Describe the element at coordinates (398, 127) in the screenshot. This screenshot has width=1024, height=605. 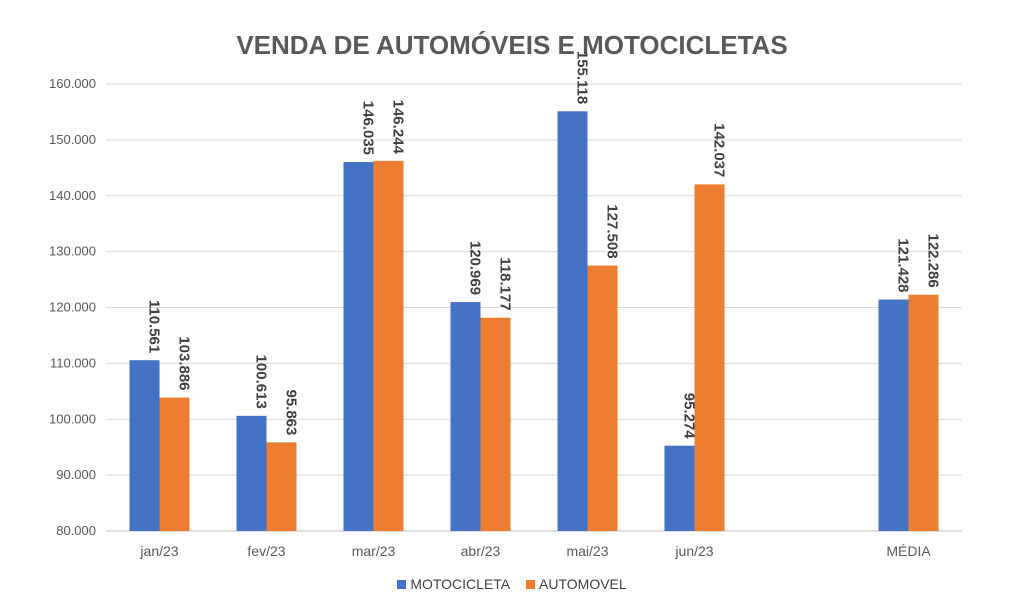
I see `data-label: 146.244` at that location.